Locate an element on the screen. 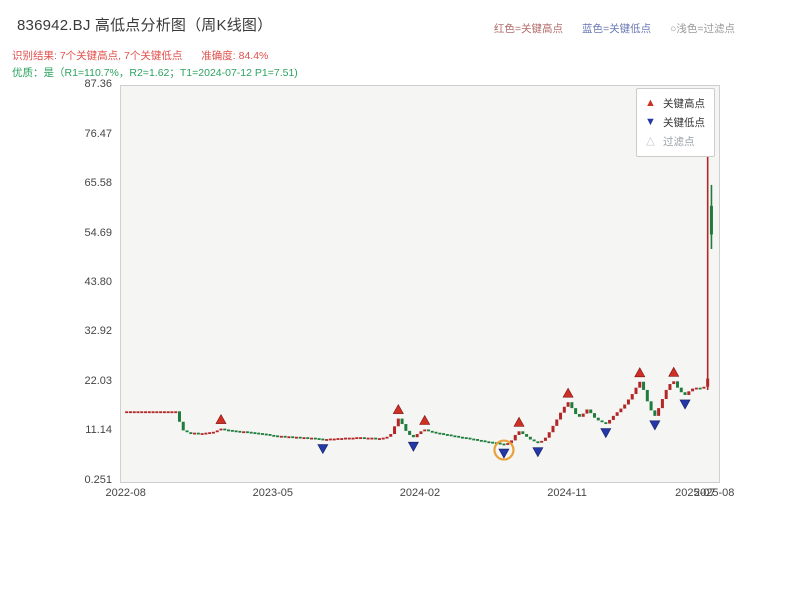 The width and height of the screenshot is (800, 600). recognition-result-text: 识别结果: 7个关键高点, 7个关键低点 is located at coordinates (97, 56).